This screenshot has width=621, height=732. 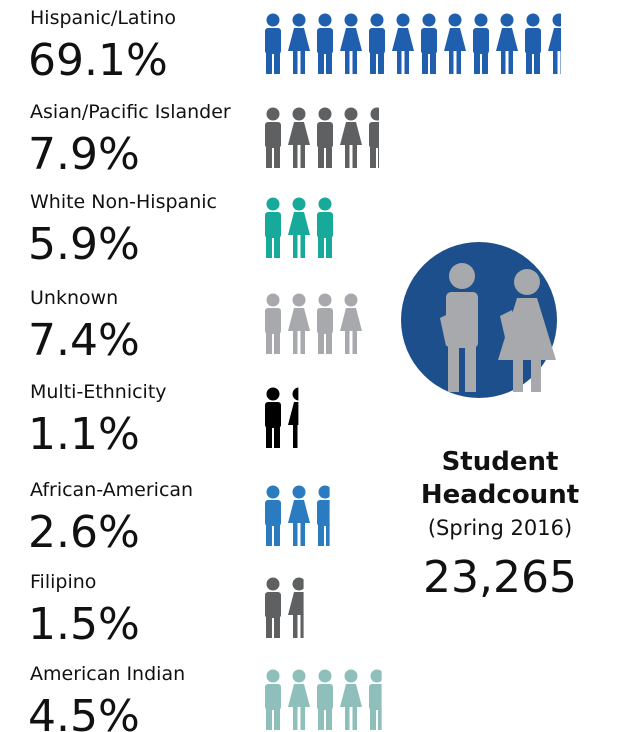 I want to click on group-percent: 7.4%, so click(x=84, y=340).